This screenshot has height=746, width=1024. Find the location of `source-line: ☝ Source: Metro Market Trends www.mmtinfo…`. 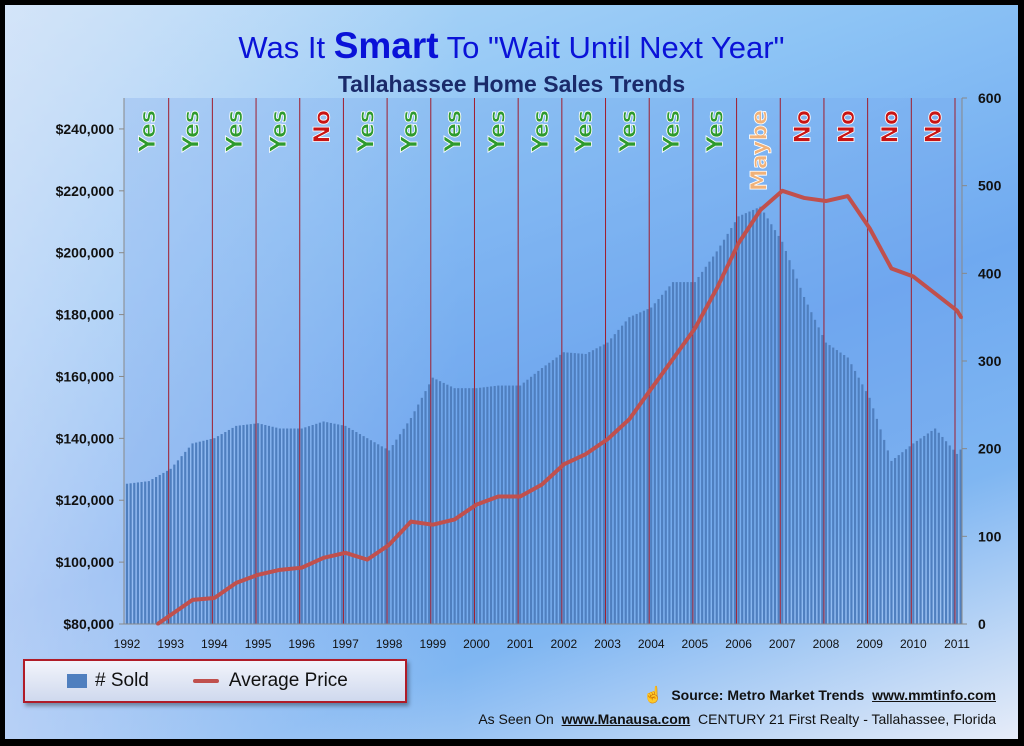

source-line: ☝ Source: Metro Market Trends www.mmtinfo… is located at coordinates (819, 695).